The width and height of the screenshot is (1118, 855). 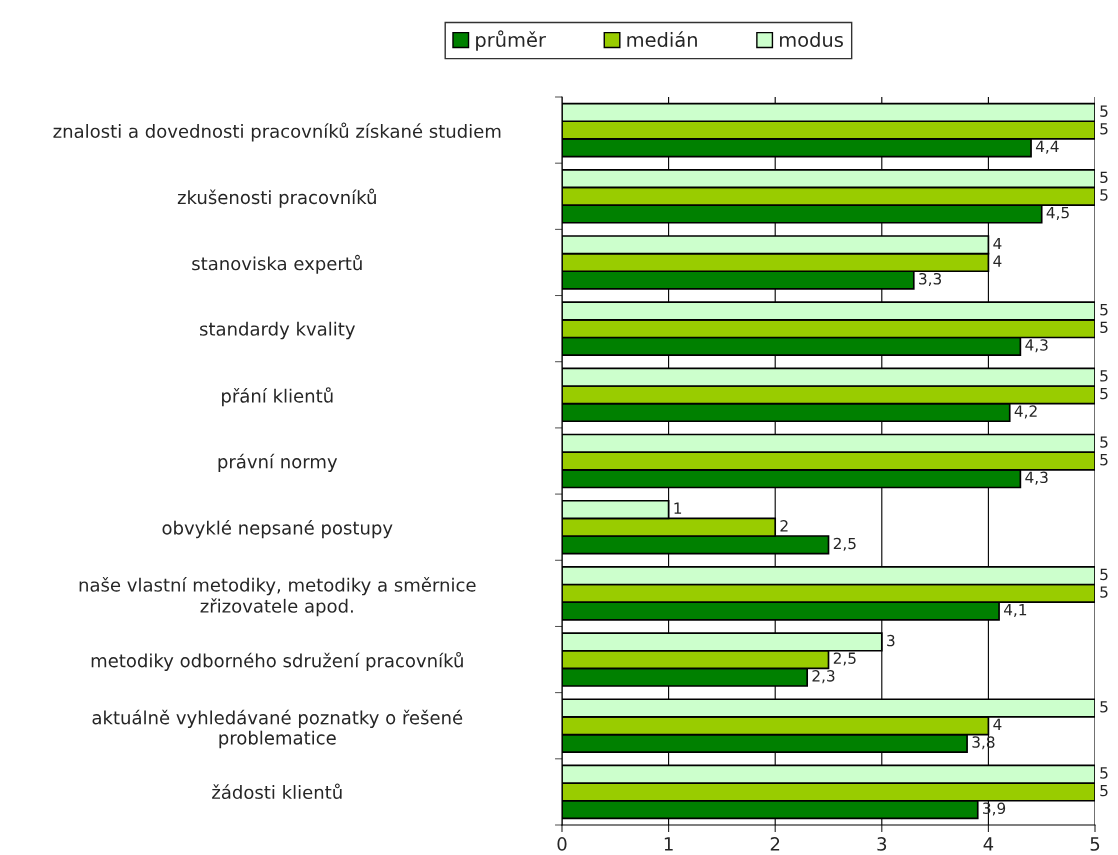 What do you see at coordinates (562, 844) in the screenshot?
I see `x-tick-label: 0` at bounding box center [562, 844].